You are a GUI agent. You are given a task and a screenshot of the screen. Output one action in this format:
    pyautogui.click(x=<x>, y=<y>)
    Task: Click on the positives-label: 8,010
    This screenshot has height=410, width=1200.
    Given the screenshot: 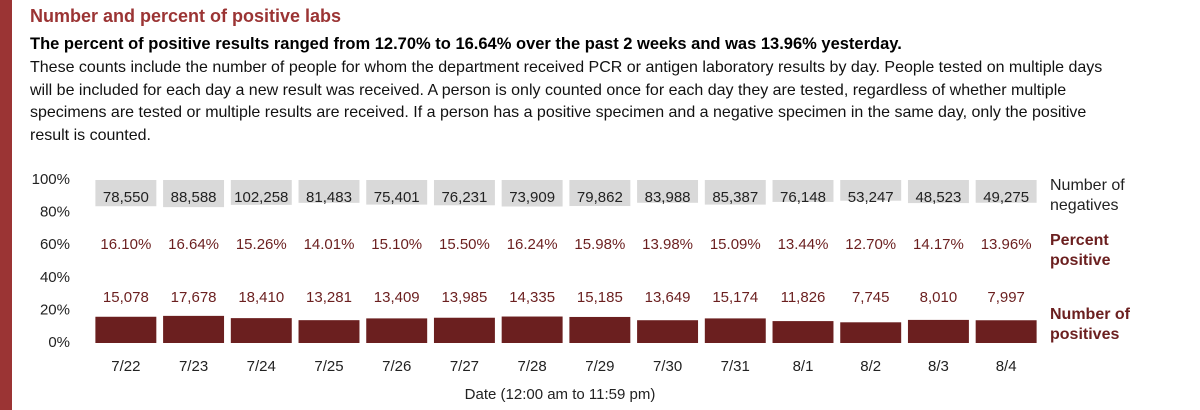 What is the action you would take?
    pyautogui.click(x=939, y=297)
    